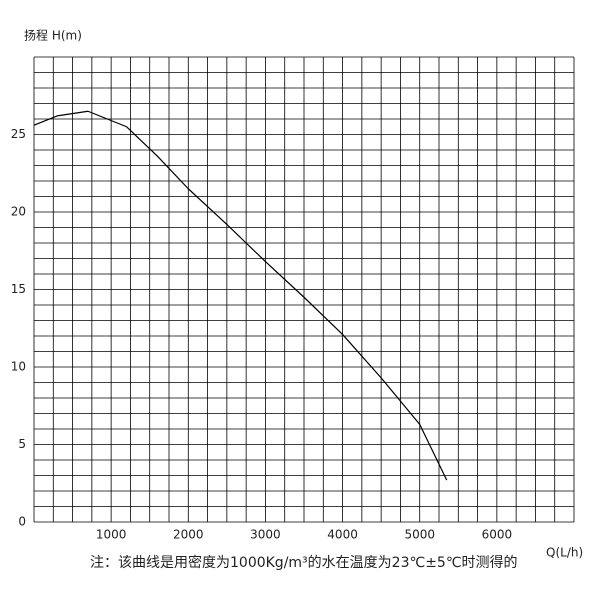 The height and width of the screenshot is (600, 600). I want to click on x-tick-label: 5000, so click(419, 535).